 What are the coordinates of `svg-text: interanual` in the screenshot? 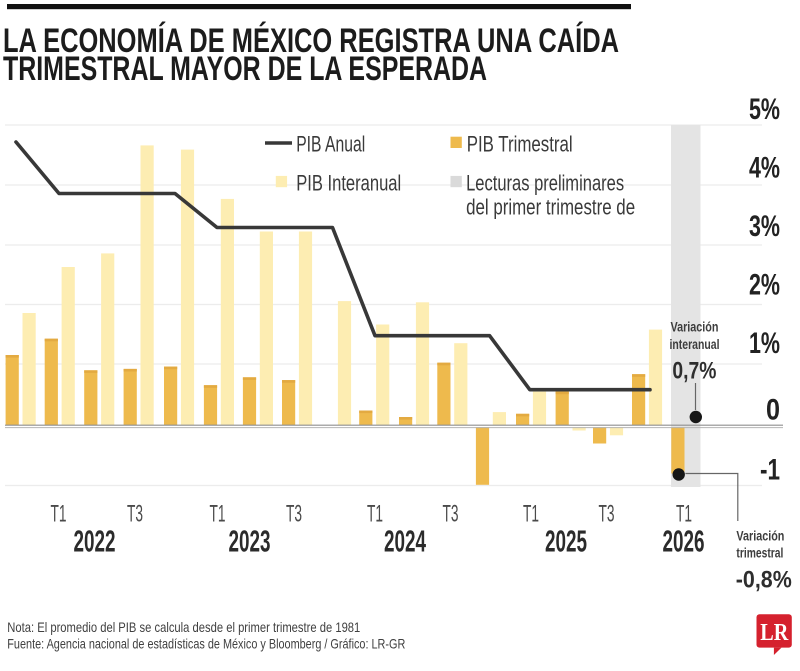 It's located at (695, 344).